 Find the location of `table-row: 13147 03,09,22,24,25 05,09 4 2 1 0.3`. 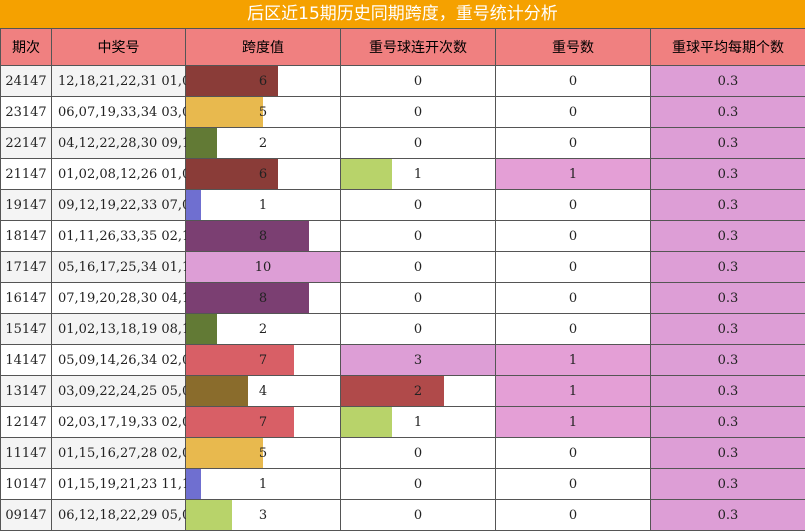

table-row: 13147 03,09,22,24,25 05,09 4 2 1 0.3 is located at coordinates (402, 391).